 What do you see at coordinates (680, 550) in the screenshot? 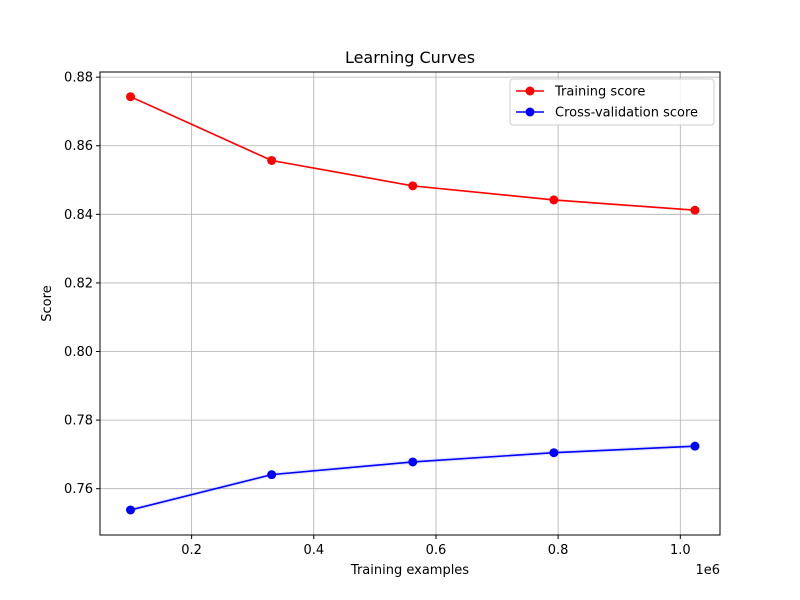
I see `x-tick-label: 1.0` at bounding box center [680, 550].